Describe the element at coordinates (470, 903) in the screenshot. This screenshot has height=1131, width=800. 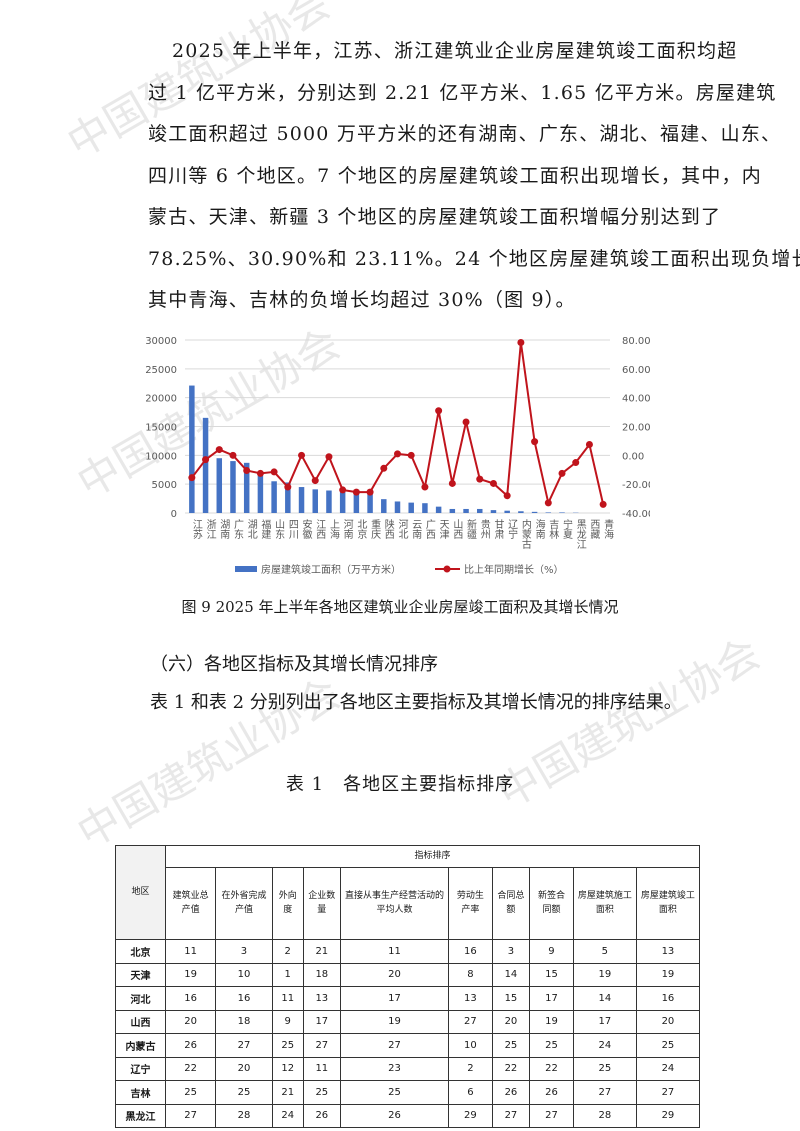
I see `column-header: 劳动生产率` at that location.